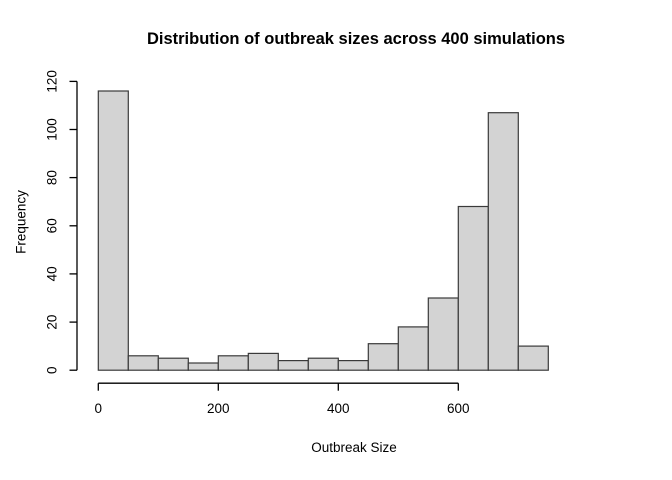 Image resolution: width=672 pixels, height=480 pixels. I want to click on x-tick-label: 400, so click(338, 408).